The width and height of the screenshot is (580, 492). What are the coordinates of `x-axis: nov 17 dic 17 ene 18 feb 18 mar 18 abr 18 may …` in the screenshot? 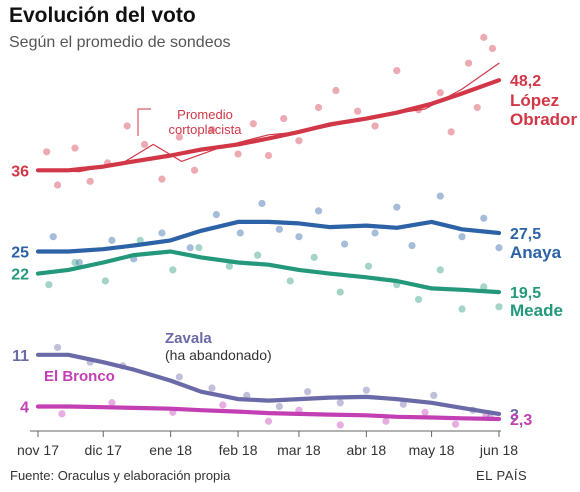 It's located at (267, 444).